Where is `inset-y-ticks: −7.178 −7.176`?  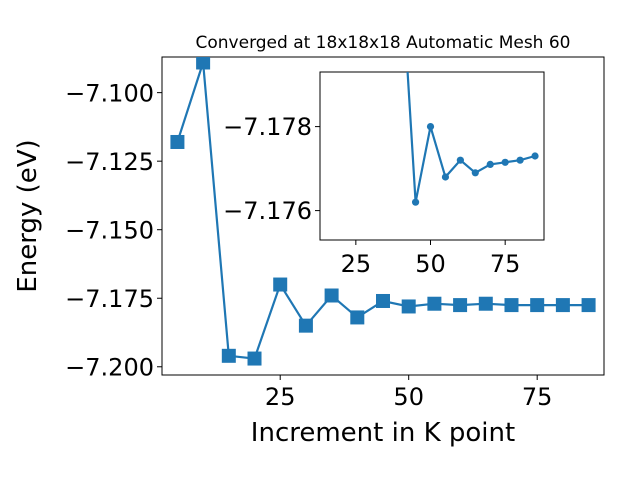
inset-y-ticks: −7.178 −7.176 is located at coordinates (271, 169).